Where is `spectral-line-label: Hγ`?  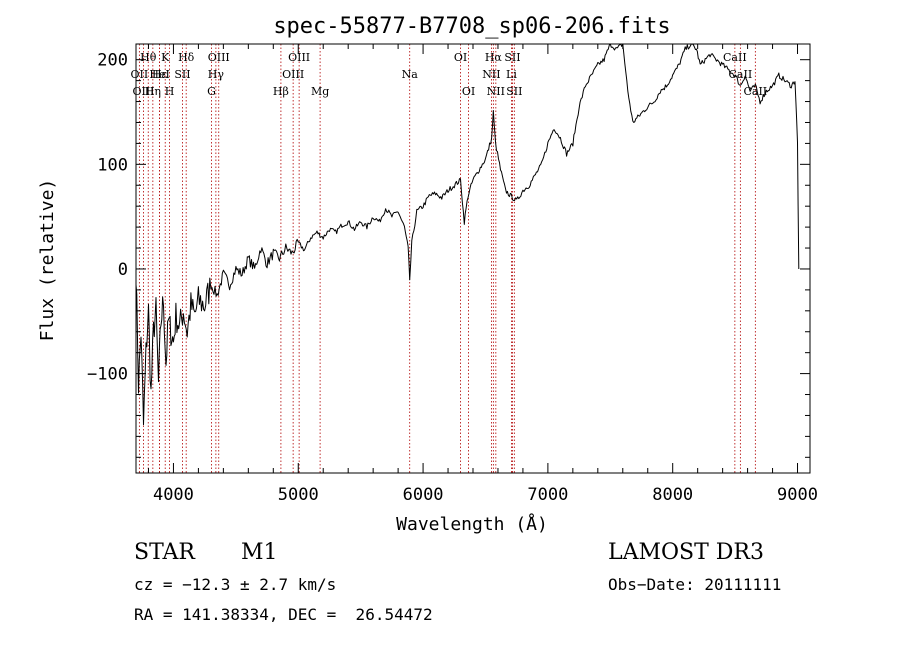 spectral-line-label: Hγ is located at coordinates (216, 74).